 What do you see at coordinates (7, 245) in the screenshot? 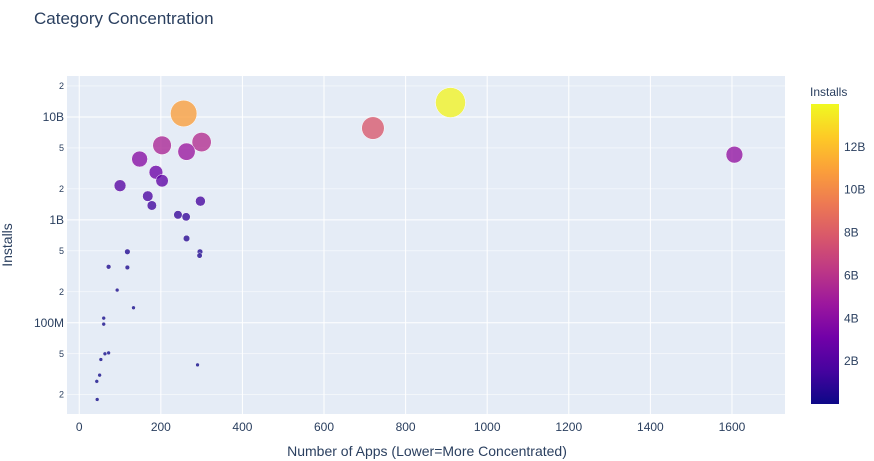
I see `y-axis-title: Installs` at bounding box center [7, 245].